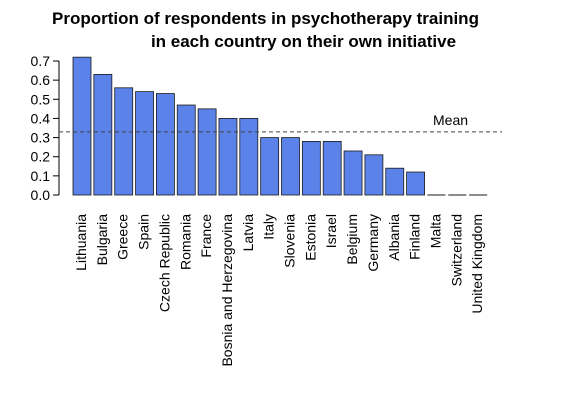 This screenshot has height=408, width=563. Describe the element at coordinates (394, 237) in the screenshot. I see `x-tick-label: Albania` at that location.